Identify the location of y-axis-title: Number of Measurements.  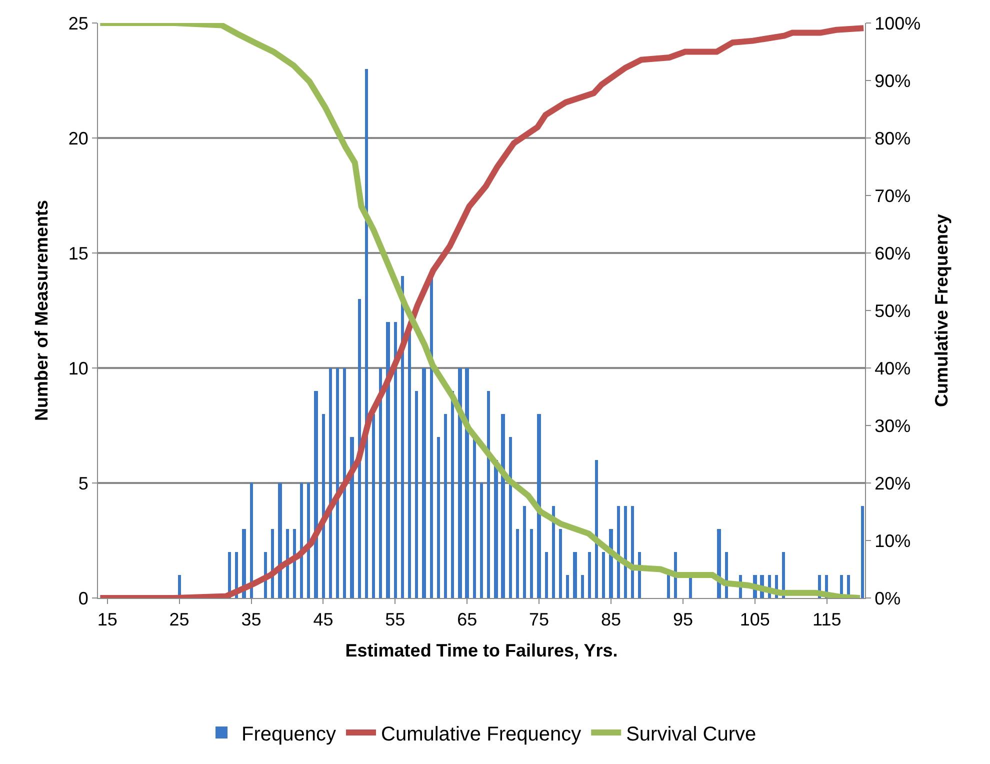
(42, 311).